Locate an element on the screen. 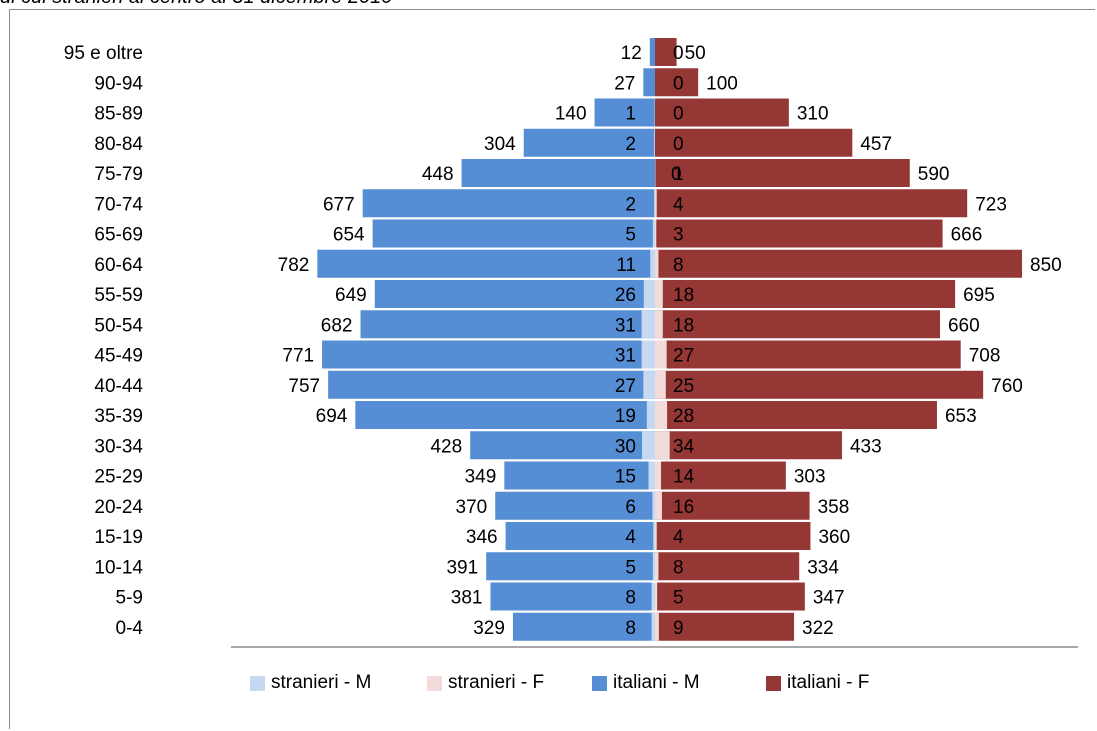  category-label: 5-9 is located at coordinates (129, 598).